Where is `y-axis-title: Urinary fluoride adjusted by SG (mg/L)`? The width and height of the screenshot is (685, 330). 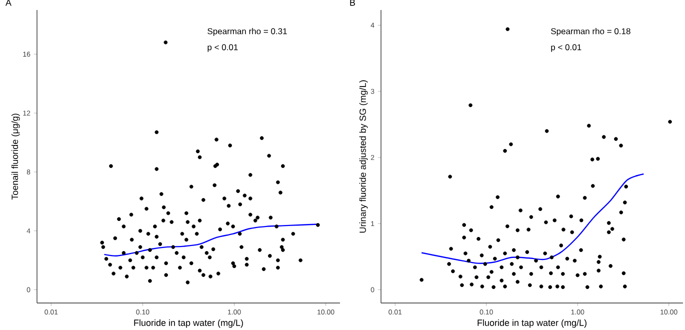 y-axis-title: Urinary fluoride adjusted by SG (mg/L) is located at coordinates (363, 156).